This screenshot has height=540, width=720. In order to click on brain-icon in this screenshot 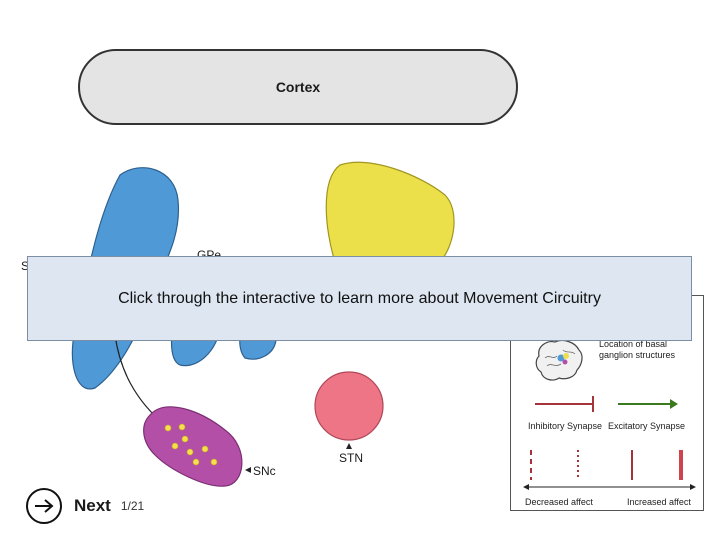, I will do `click(559, 360)`.